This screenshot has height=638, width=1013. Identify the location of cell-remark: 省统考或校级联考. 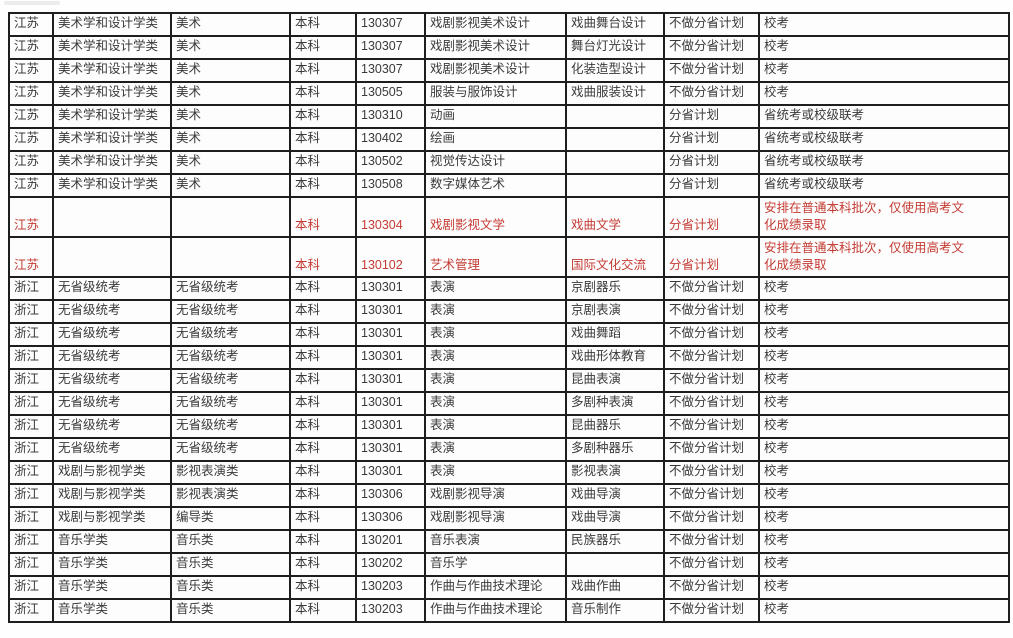
(884, 162).